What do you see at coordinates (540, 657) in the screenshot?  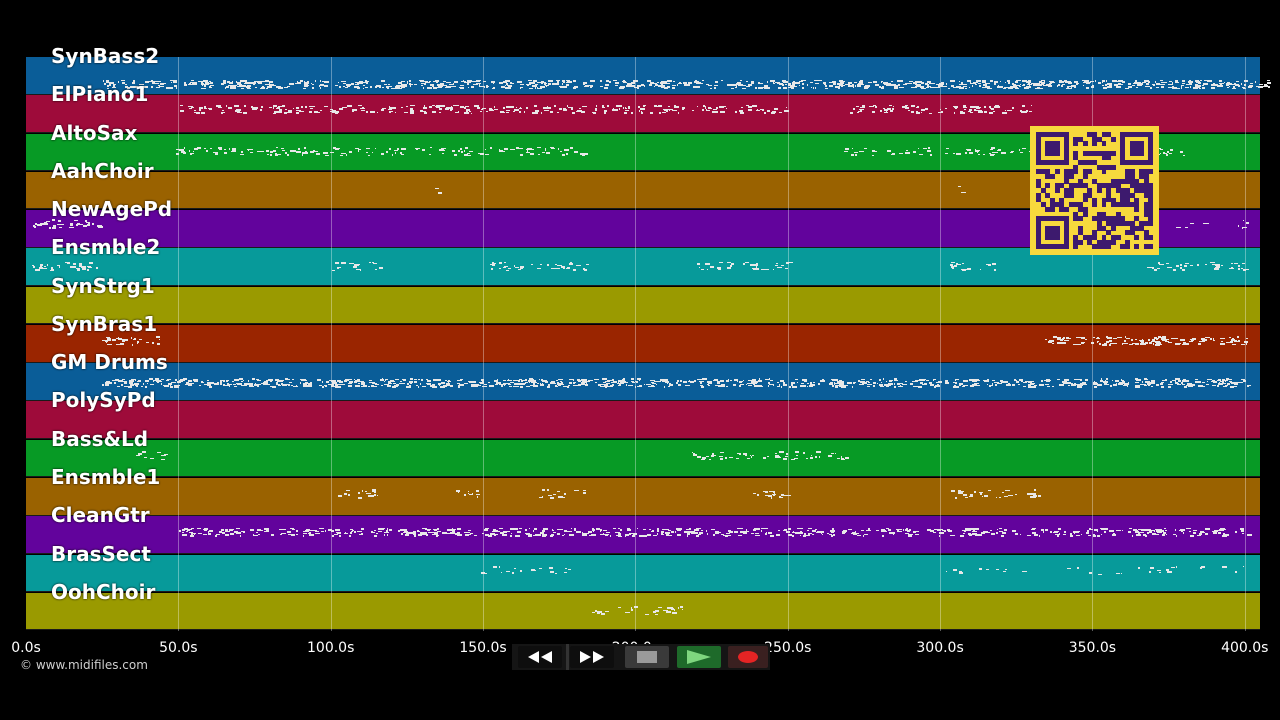 I see `rewind-button` at bounding box center [540, 657].